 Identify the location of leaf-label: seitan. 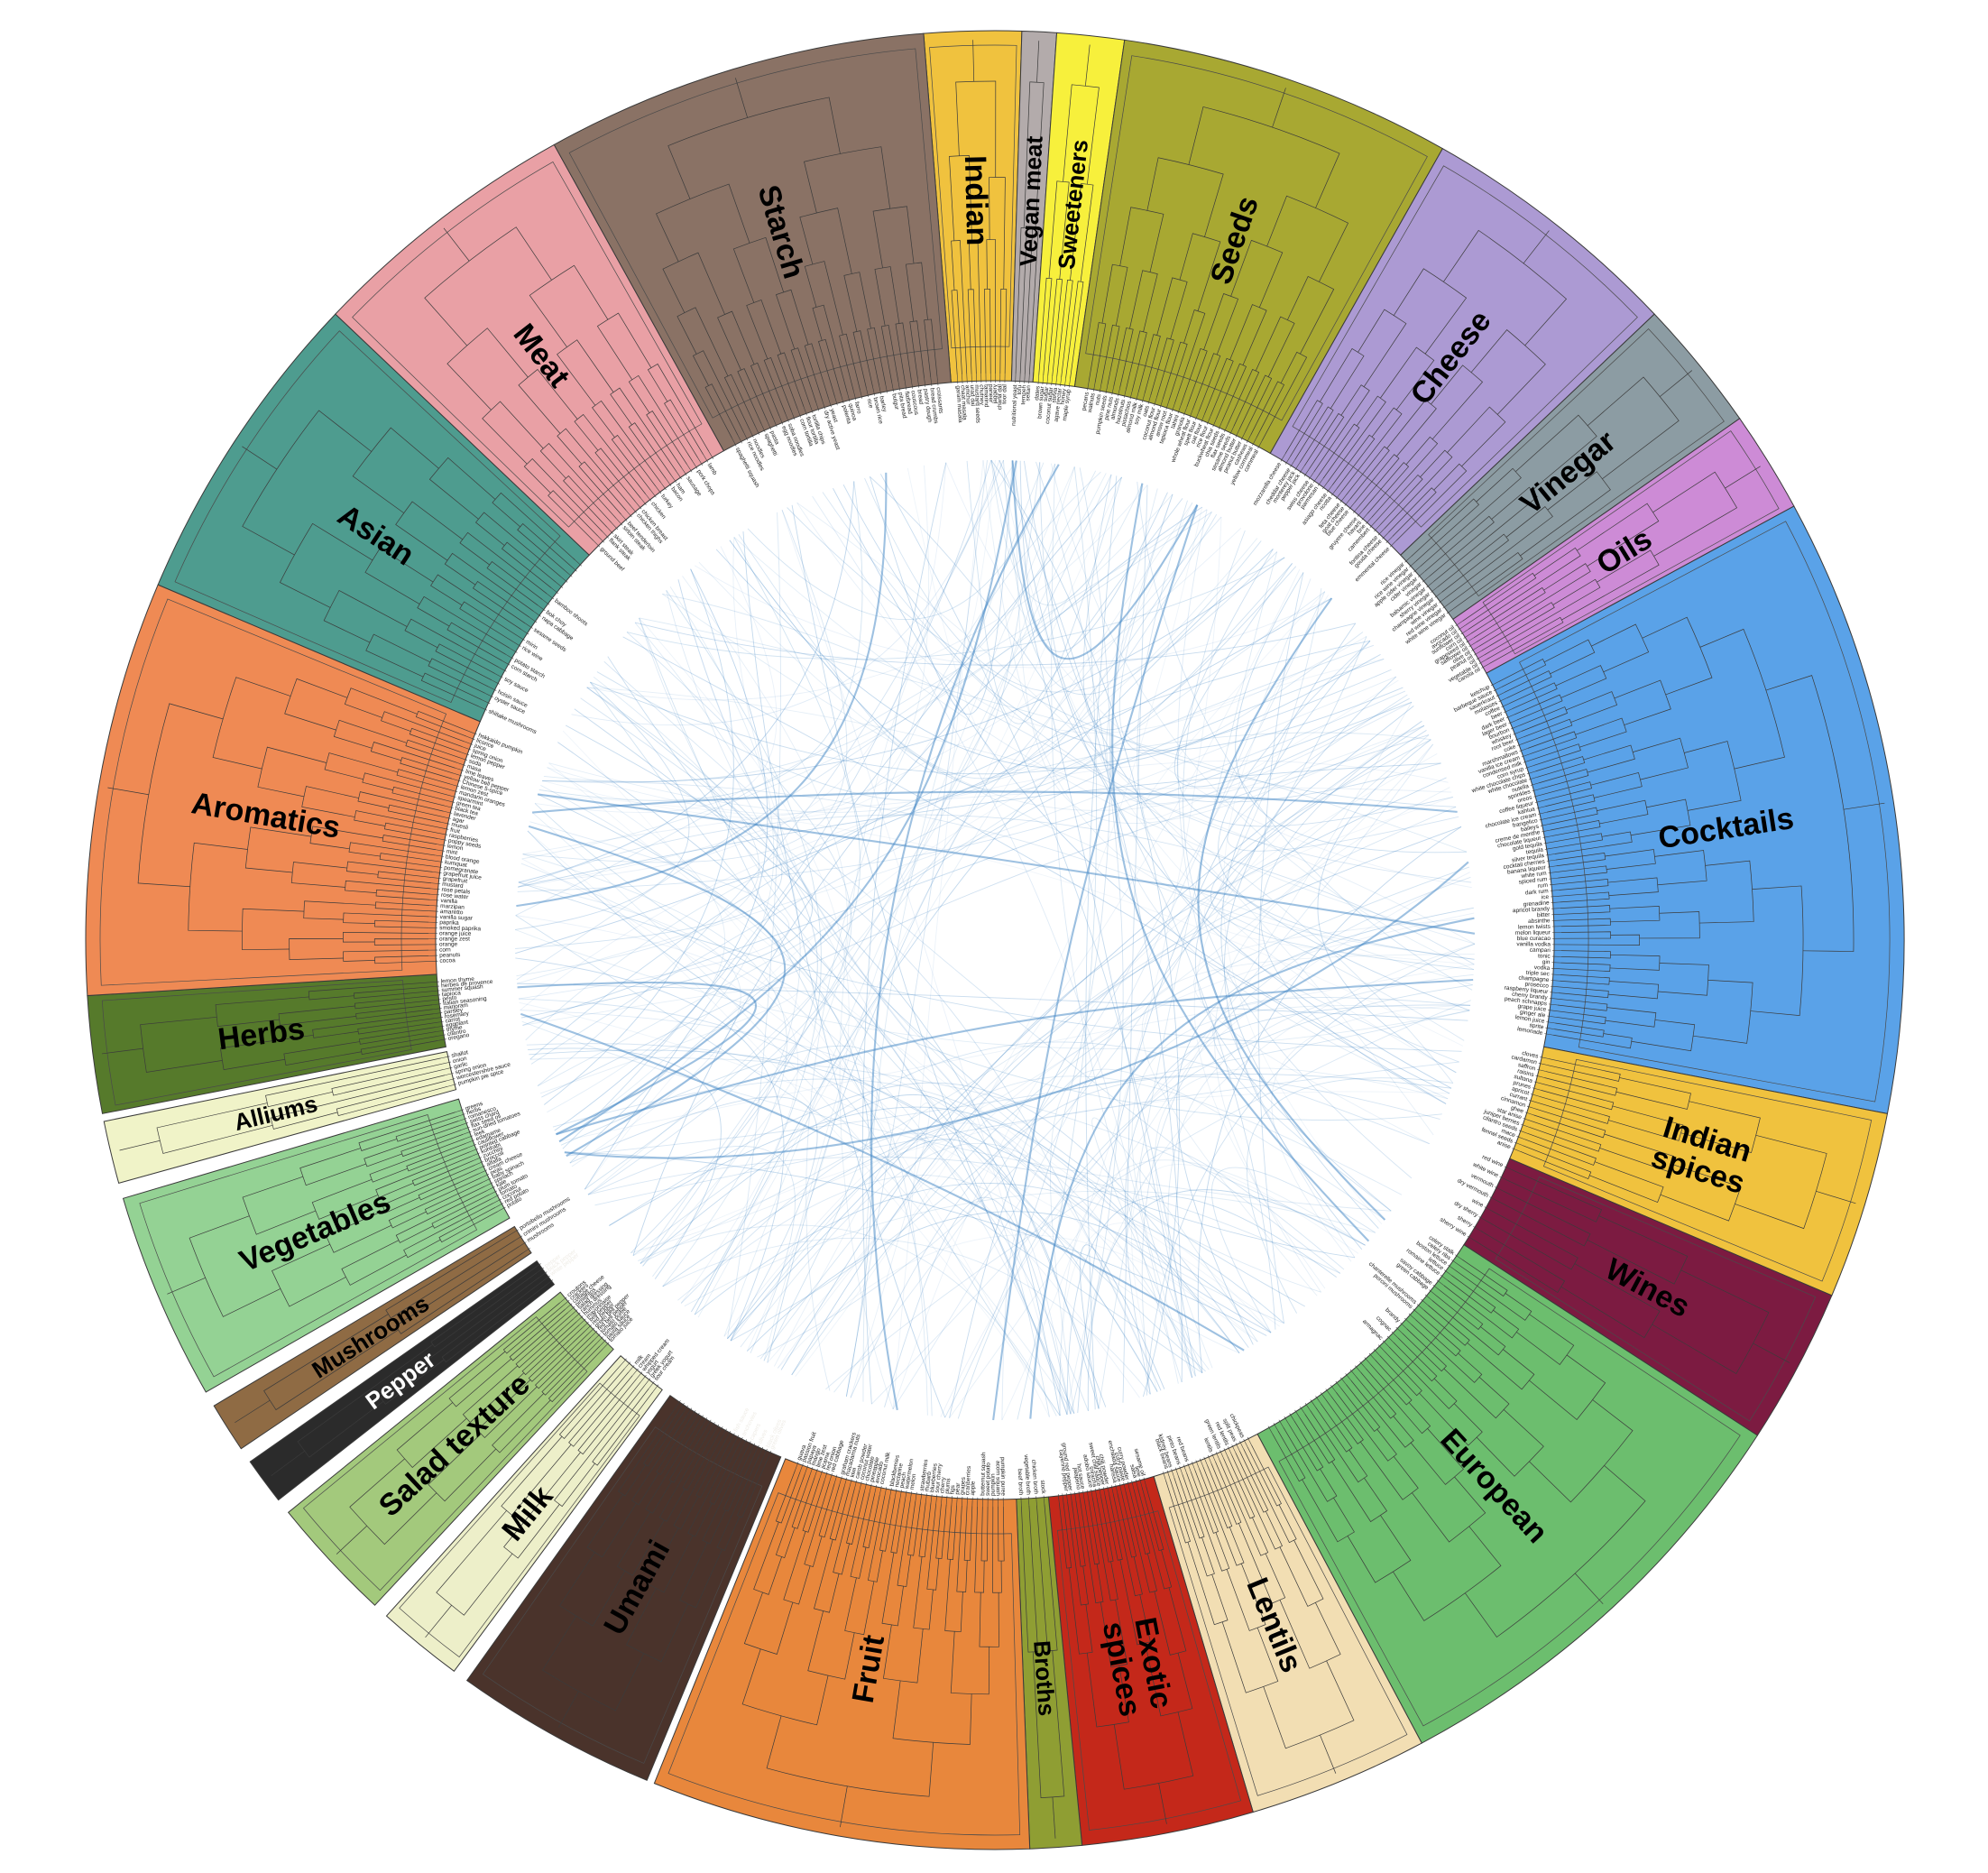
(1029, 393).